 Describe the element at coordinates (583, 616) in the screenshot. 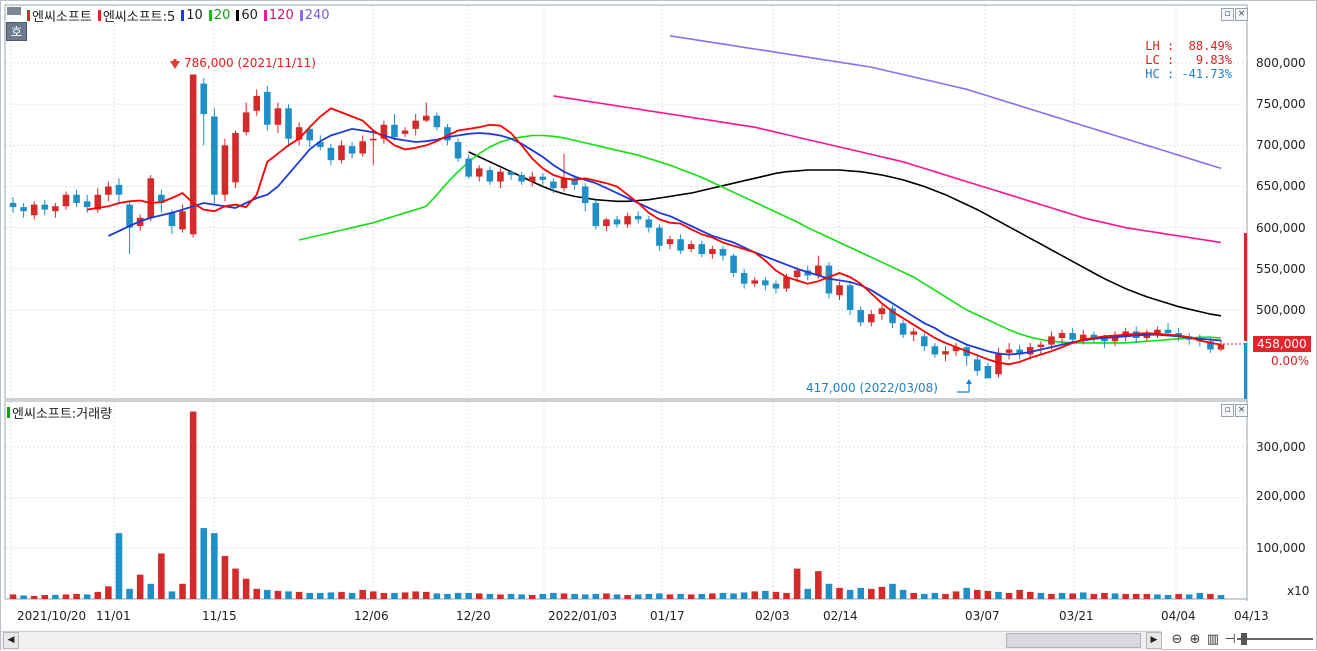

I see `date-tick: 2022/01/03` at that location.